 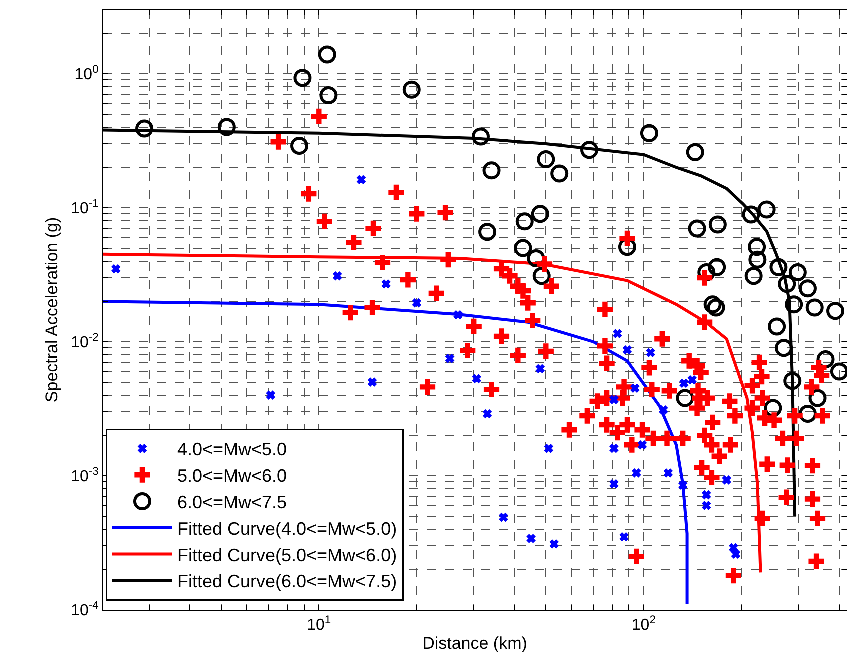 What do you see at coordinates (52, 310) in the screenshot?
I see `y-axis-title: Spectral Acceleration (g)` at bounding box center [52, 310].